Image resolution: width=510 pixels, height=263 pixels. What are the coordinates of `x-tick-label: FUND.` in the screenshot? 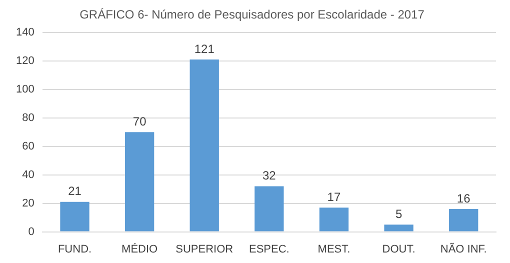 It's located at (75, 249).